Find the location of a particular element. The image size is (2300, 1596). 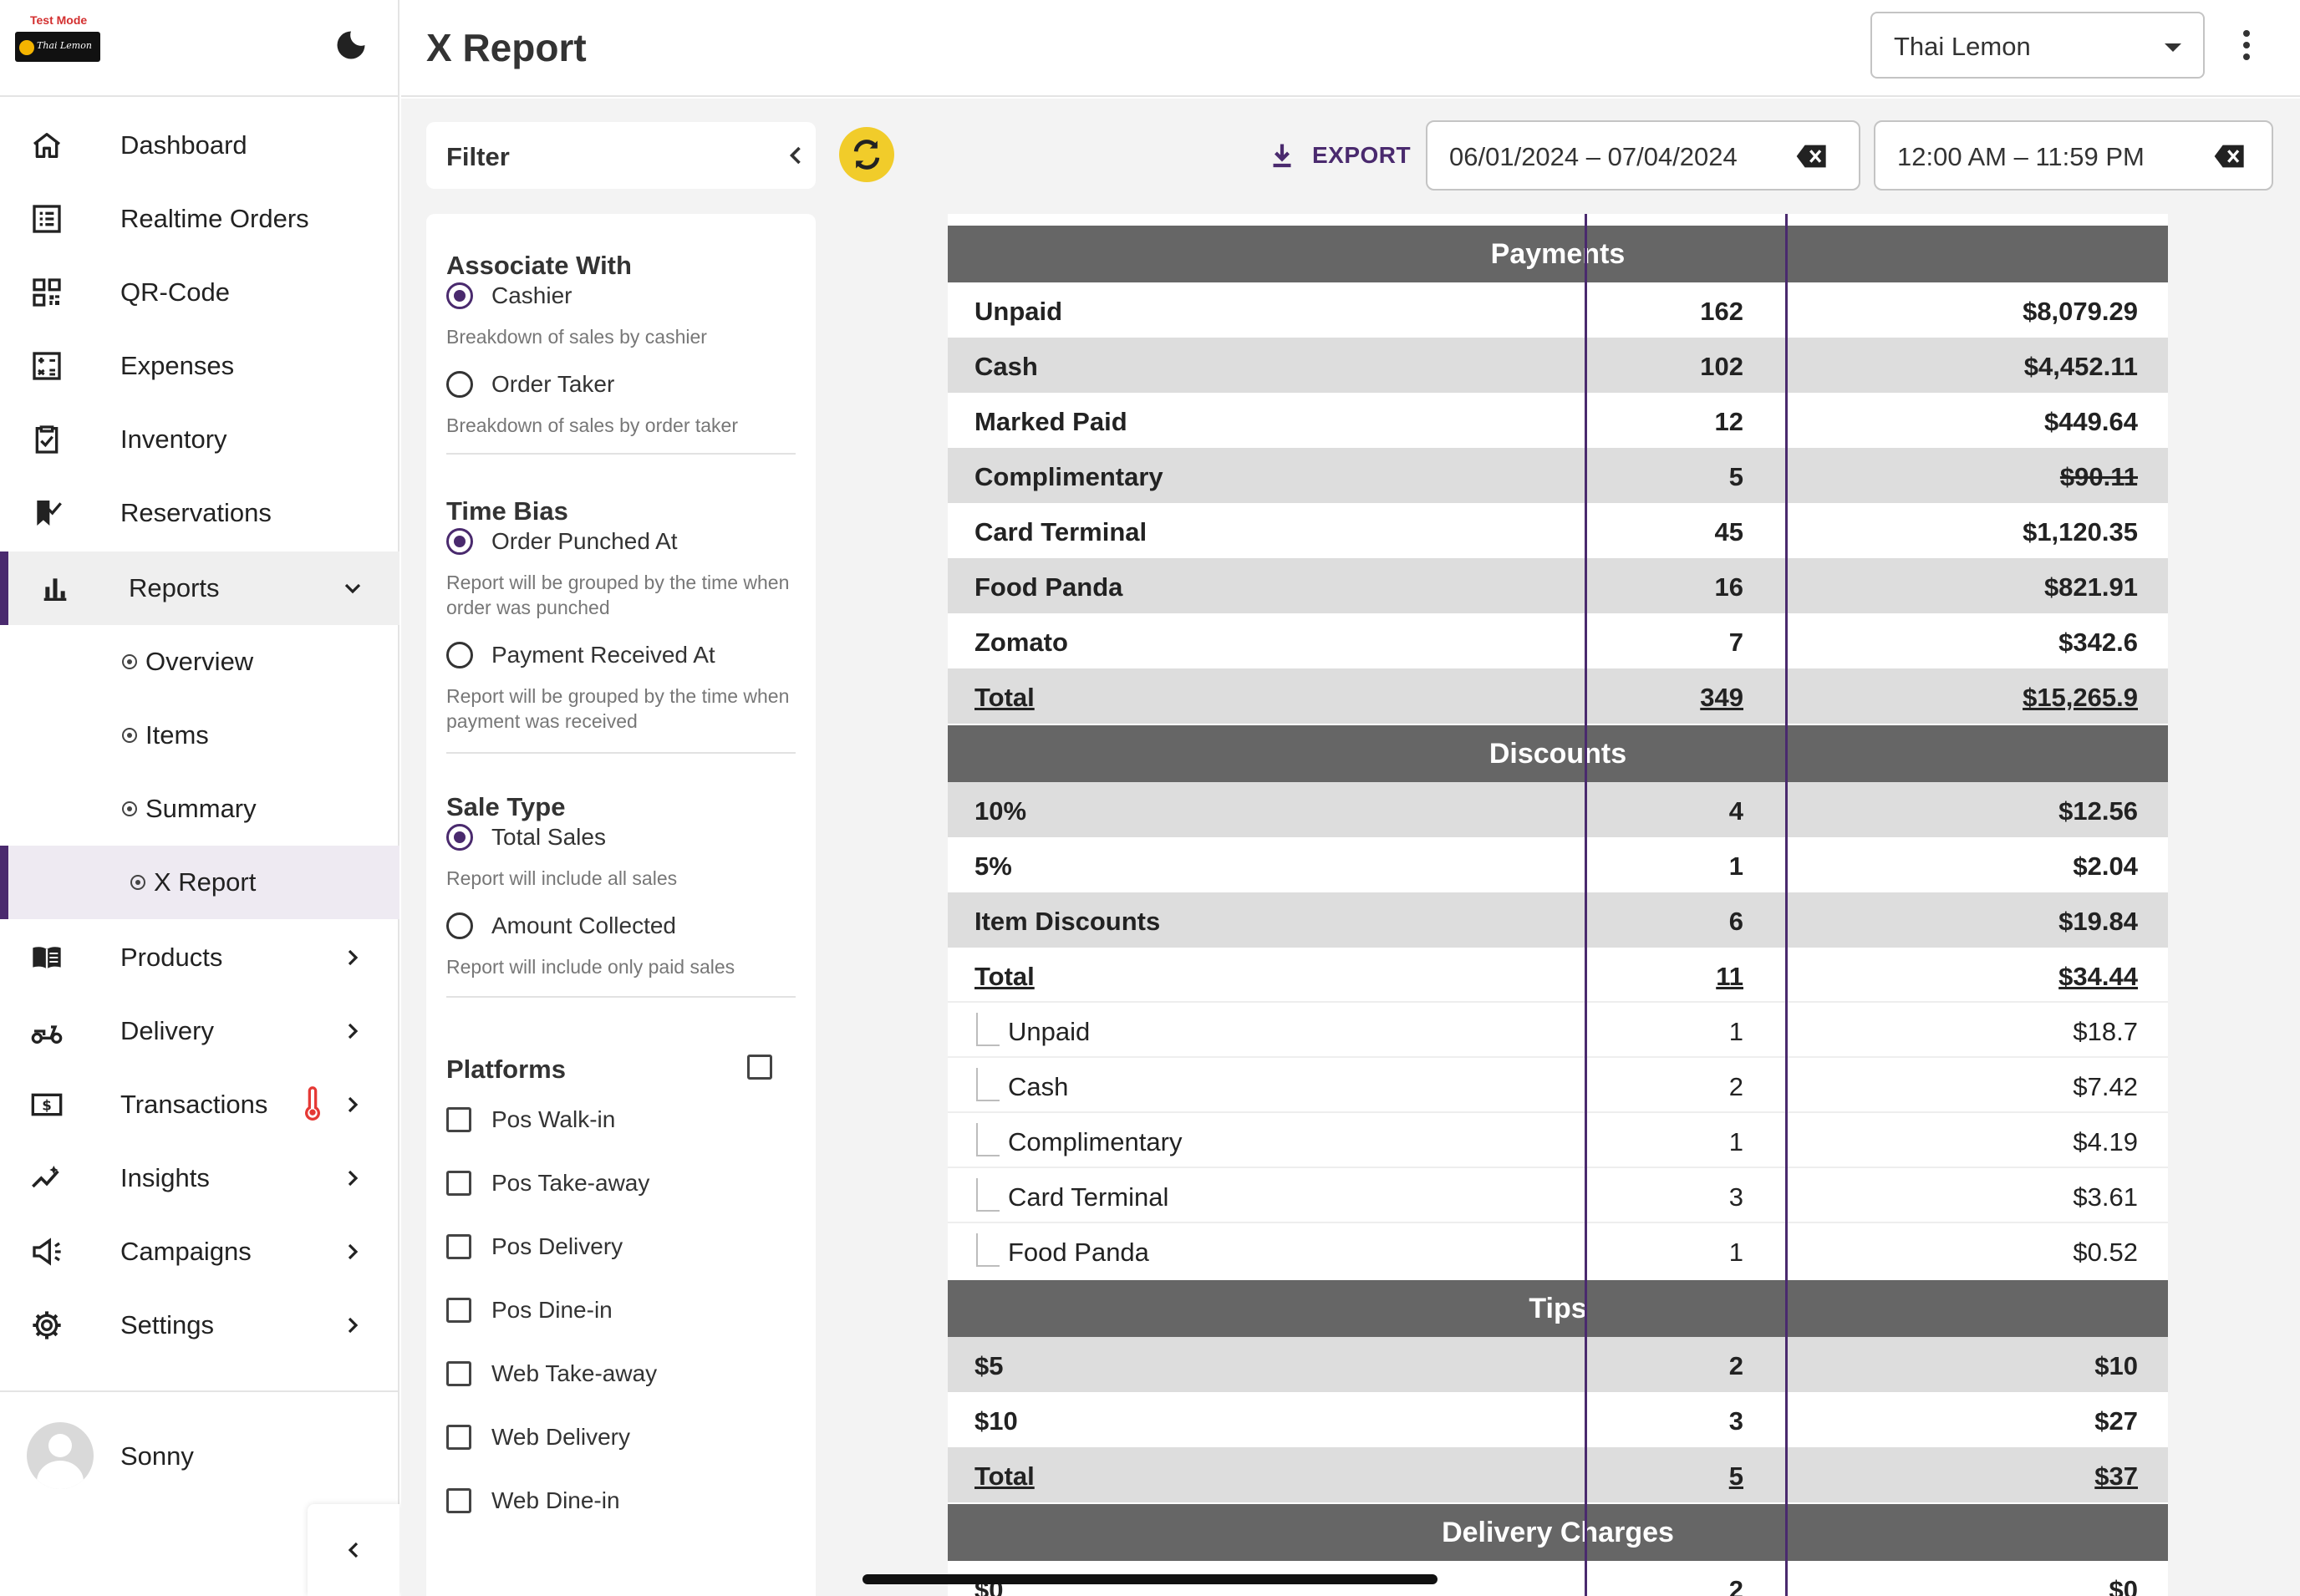

insights-icon is located at coordinates (46, 1178).